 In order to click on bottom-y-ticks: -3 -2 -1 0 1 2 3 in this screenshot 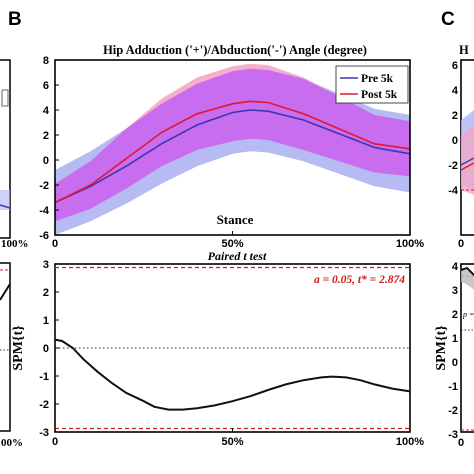, I will do `click(49, 349)`.